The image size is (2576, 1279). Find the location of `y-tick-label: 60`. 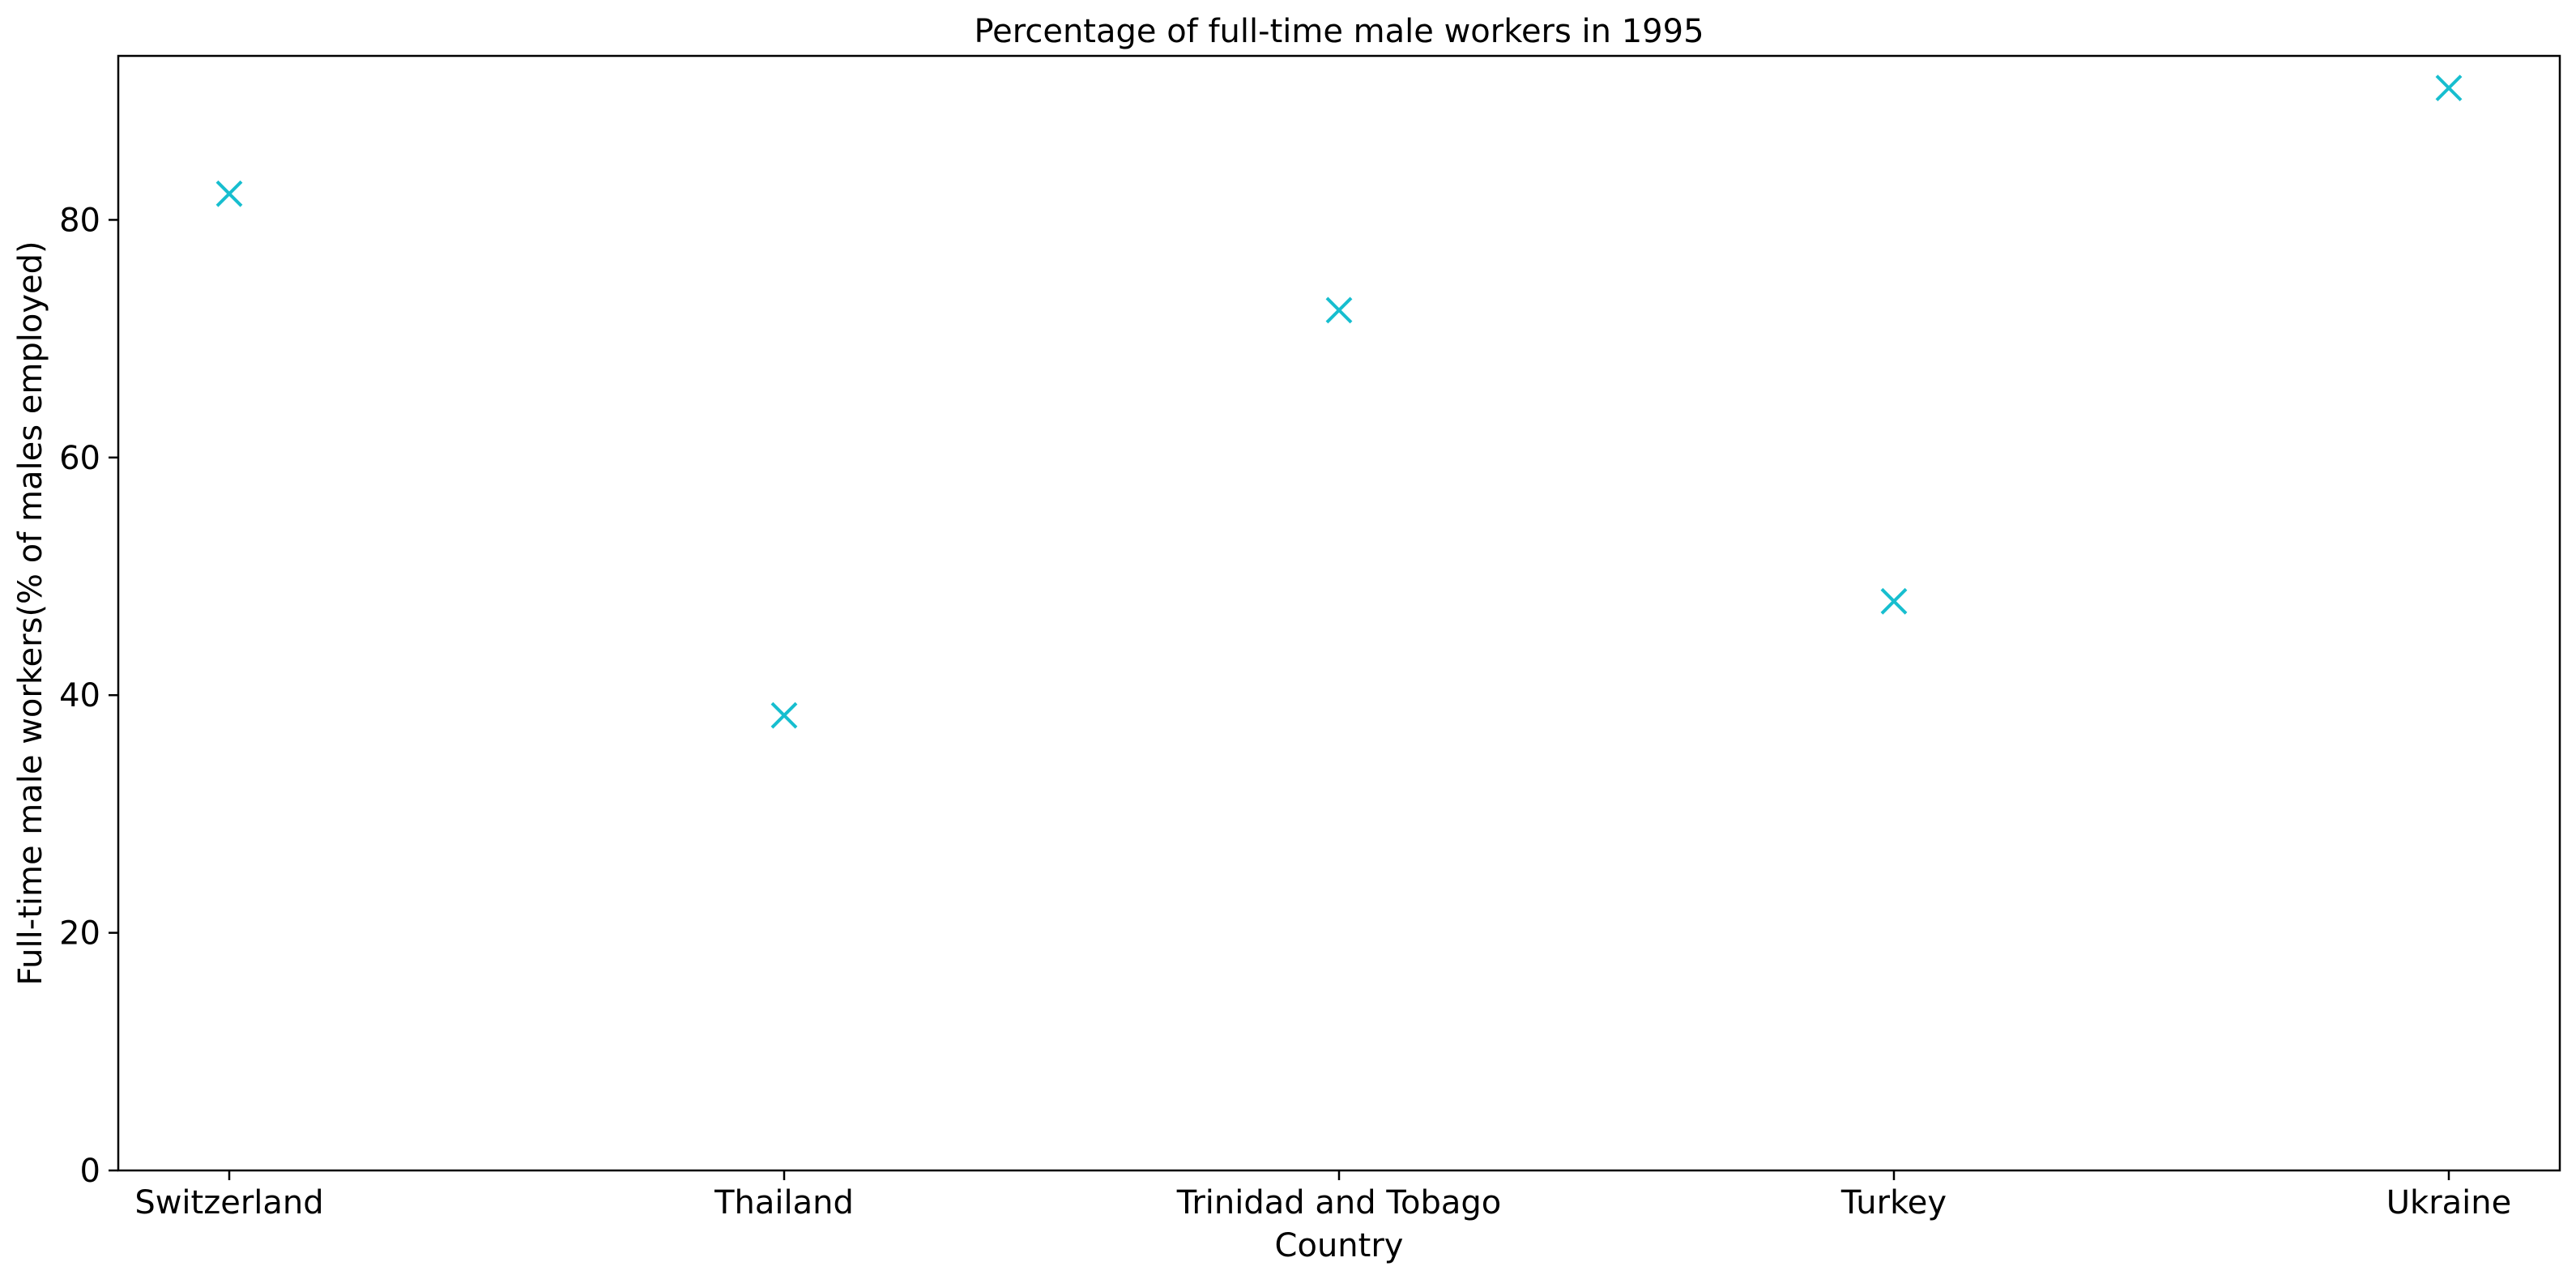

y-tick-label: 60 is located at coordinates (79, 458).